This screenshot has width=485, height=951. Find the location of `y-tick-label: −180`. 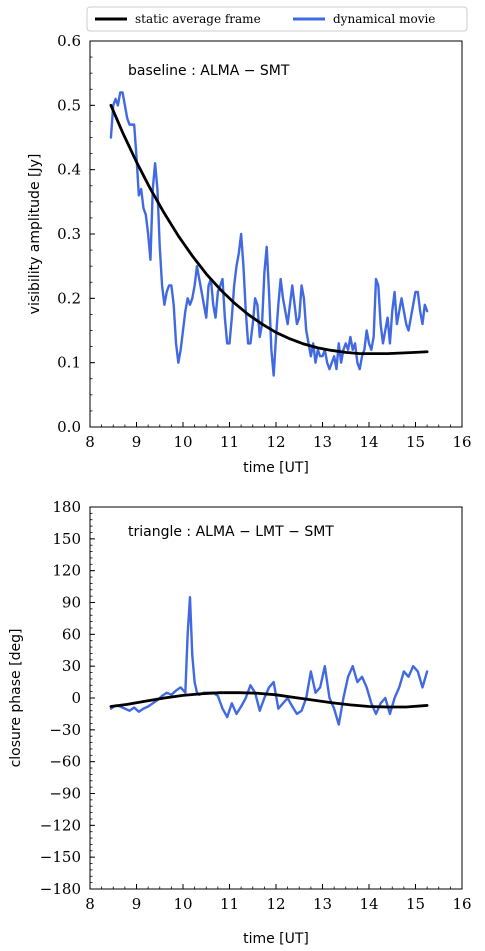

y-tick-label: −180 is located at coordinates (60, 889).